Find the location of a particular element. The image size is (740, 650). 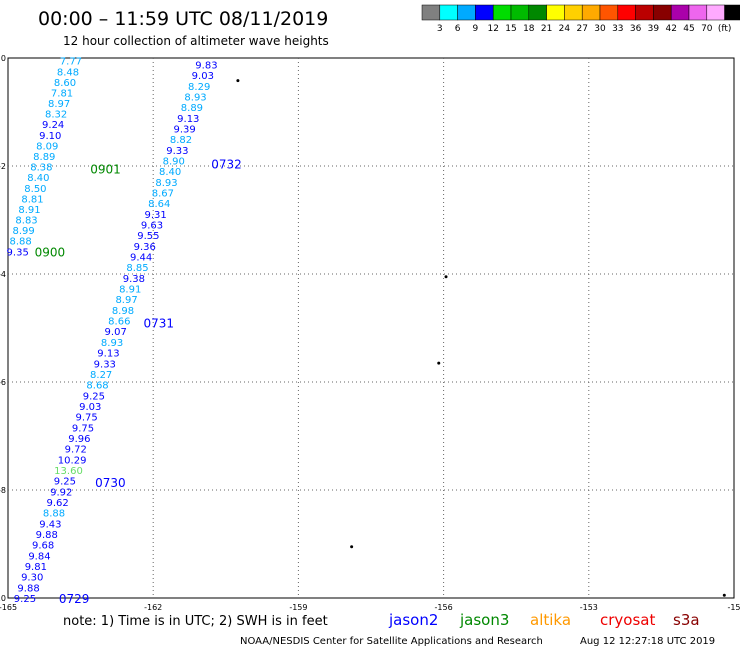

time-label: 0729 is located at coordinates (74, 599).